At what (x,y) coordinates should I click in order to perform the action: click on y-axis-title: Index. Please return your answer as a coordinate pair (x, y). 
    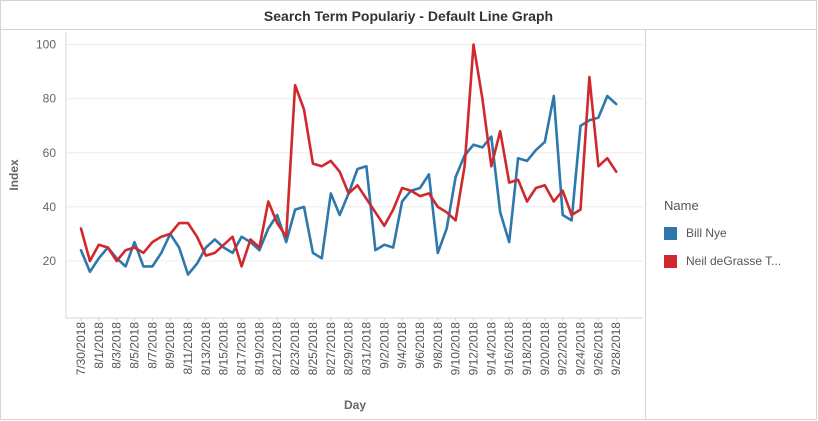
    Looking at the image, I should click on (14, 175).